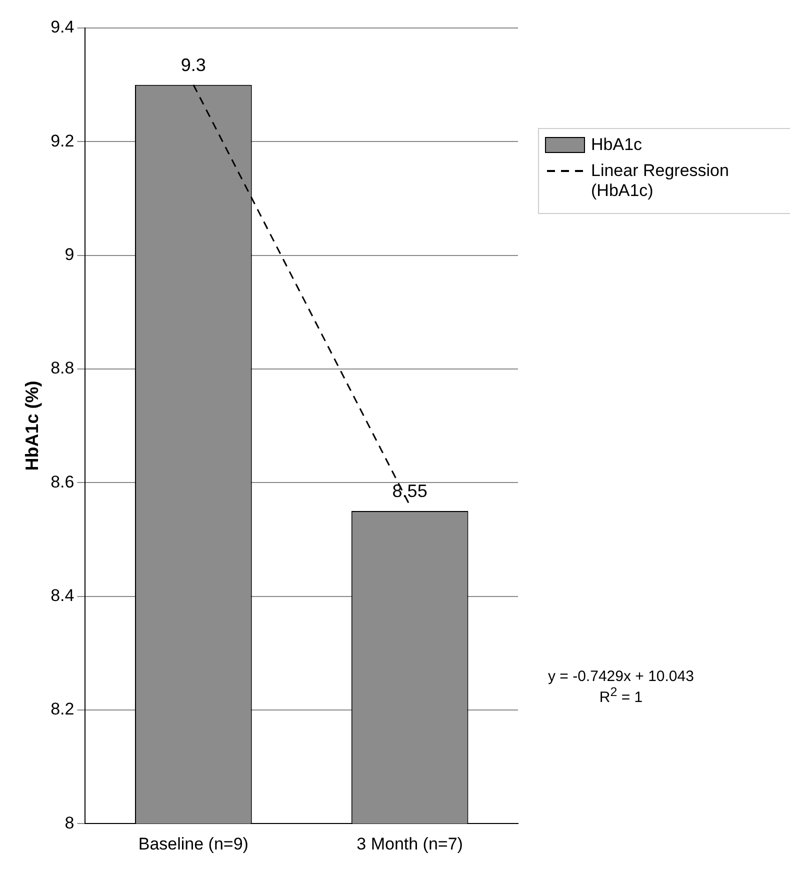 The image size is (790, 885). I want to click on y-tick-label: 9, so click(69, 254).